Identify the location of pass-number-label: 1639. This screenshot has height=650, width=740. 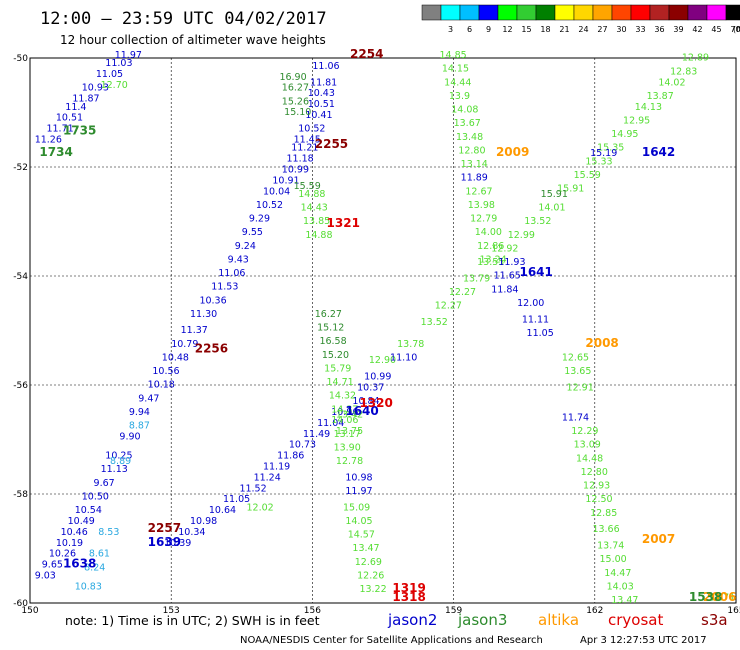
(164, 542).